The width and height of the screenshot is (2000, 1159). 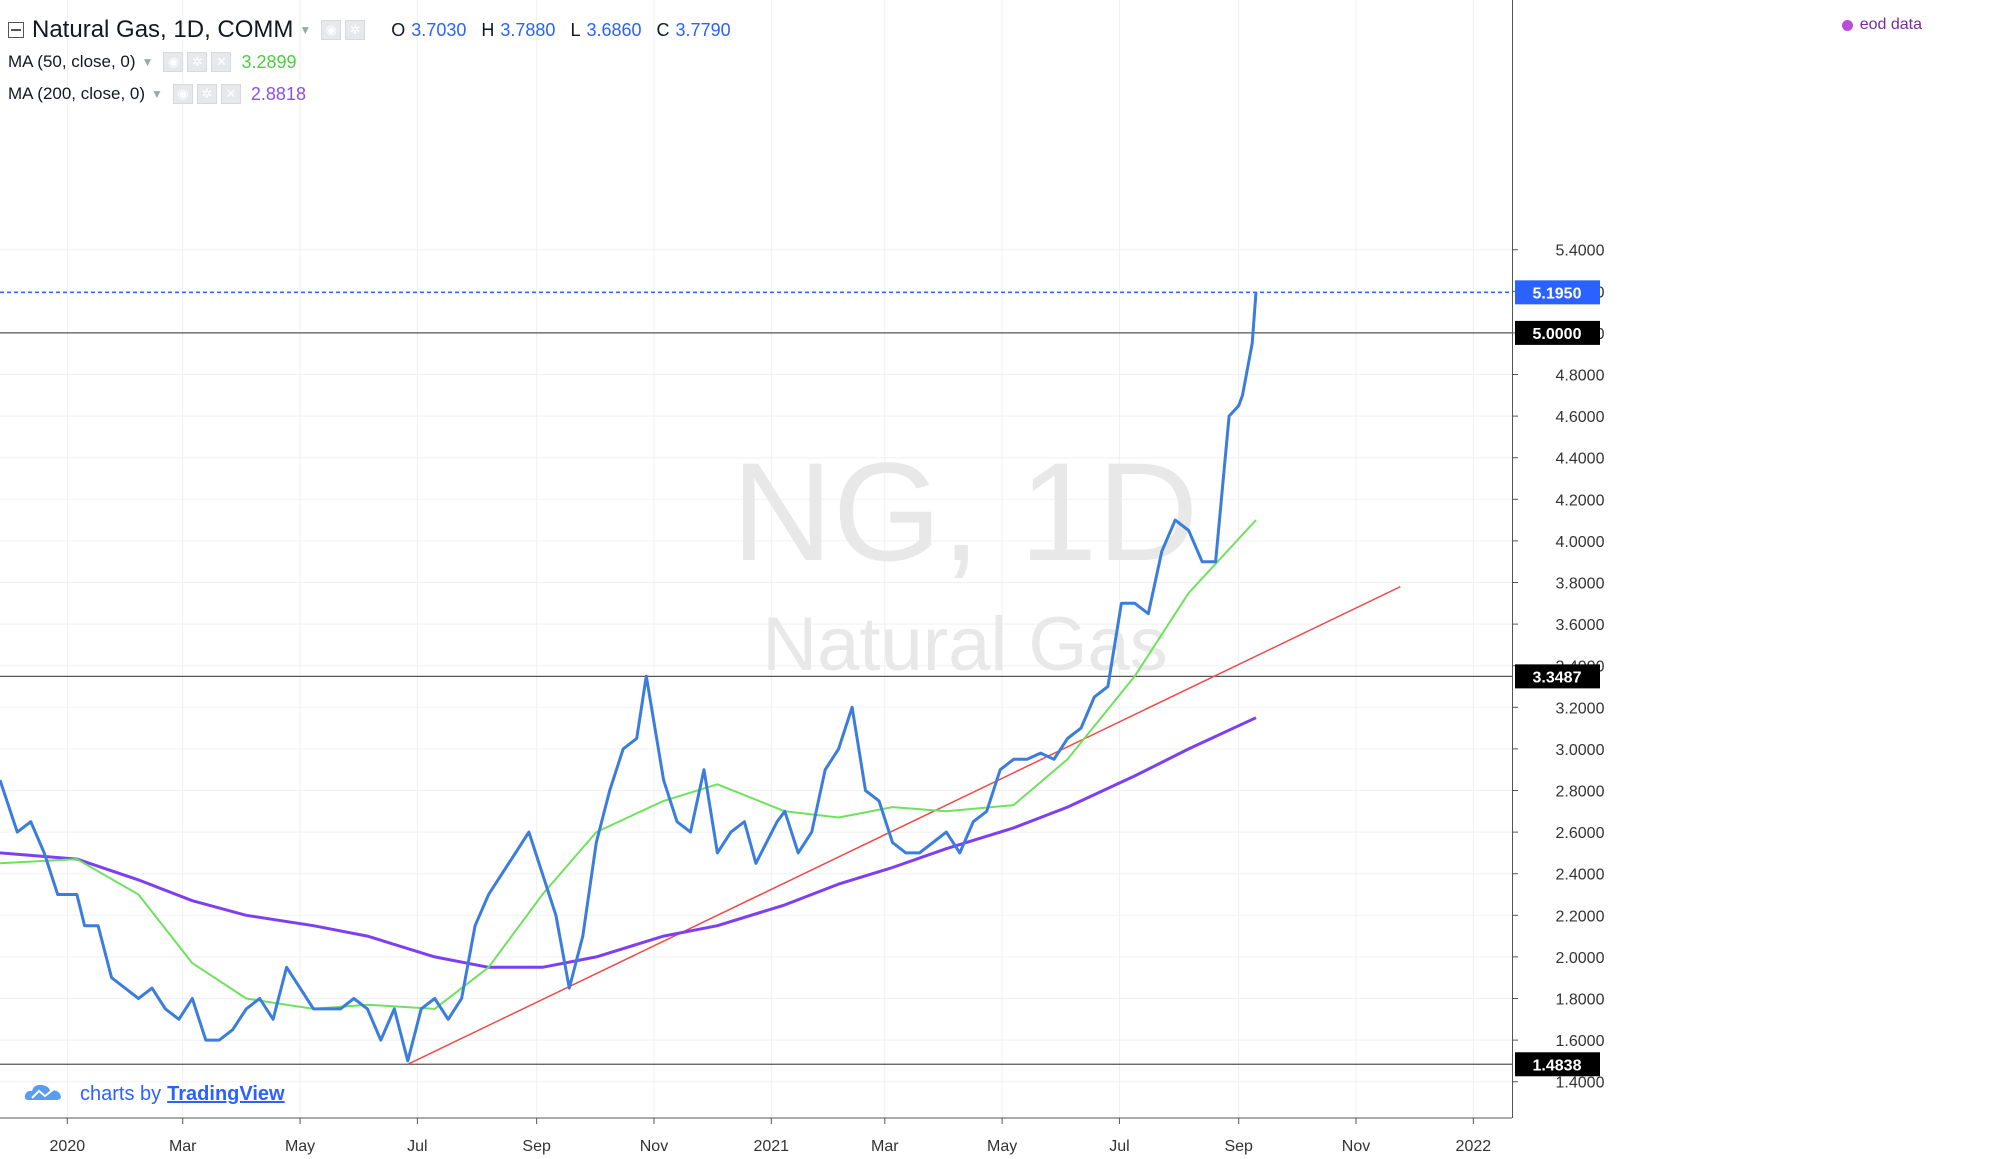 I want to click on price-tick-label: 4.2000, so click(x=1580, y=500).